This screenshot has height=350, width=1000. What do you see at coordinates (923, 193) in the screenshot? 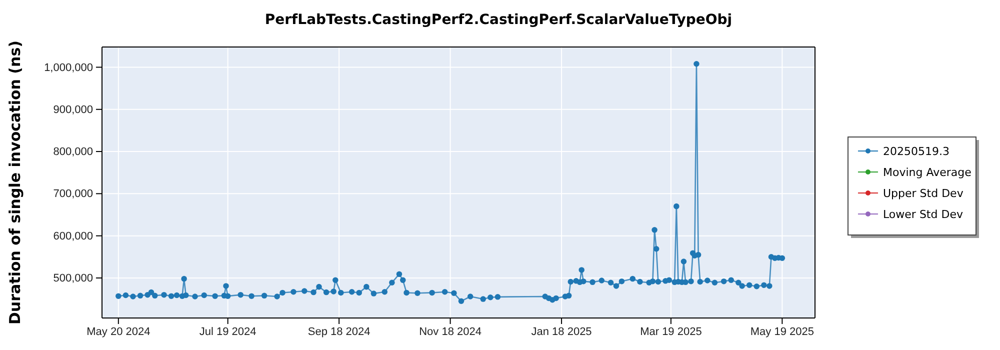
I see `legend-label: Upper Std Dev` at bounding box center [923, 193].